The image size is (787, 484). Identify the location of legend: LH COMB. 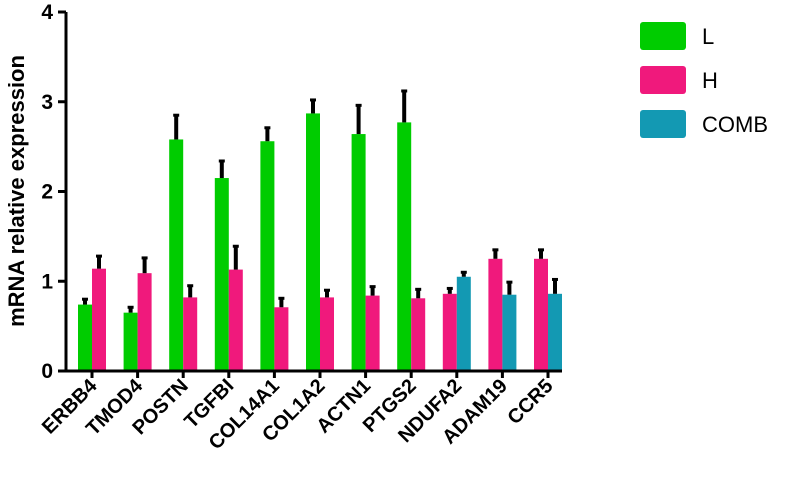
(704, 80).